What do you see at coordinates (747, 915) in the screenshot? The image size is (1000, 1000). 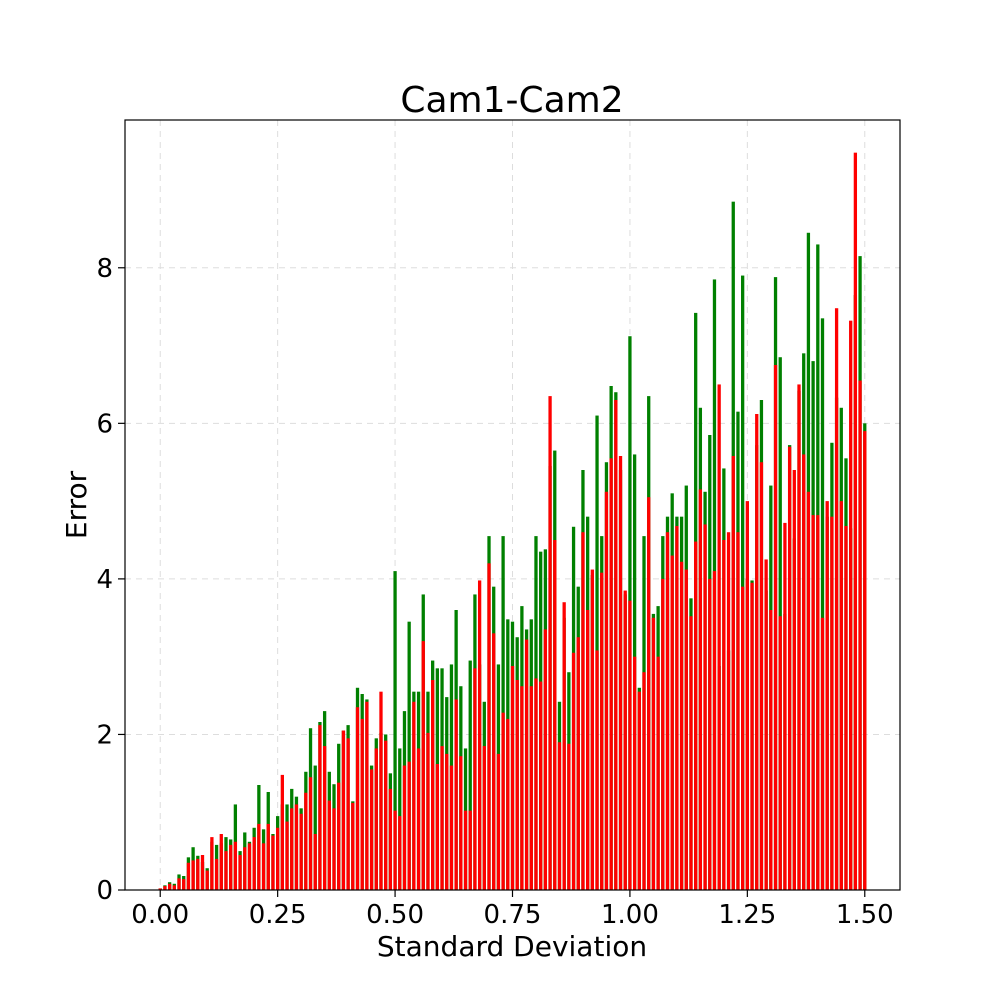 I see `x-tick-label: 1.25` at bounding box center [747, 915].